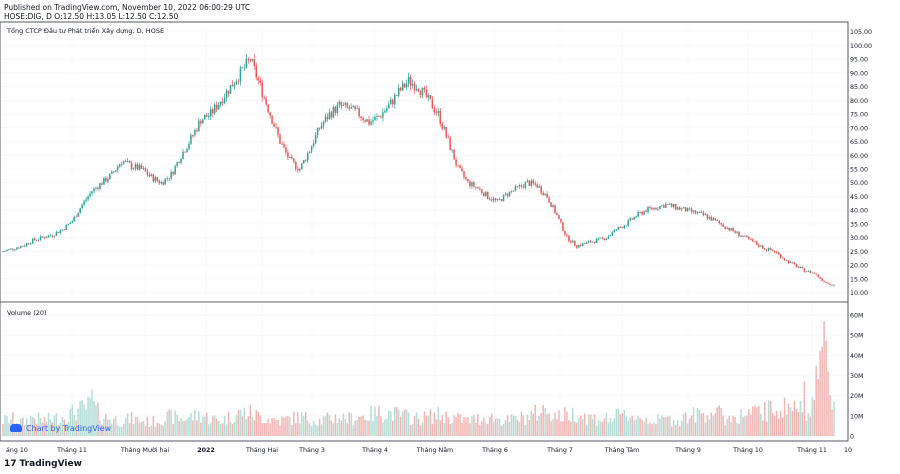 The width and height of the screenshot is (900, 474). I want to click on time-tick-label: Tháng 6, so click(494, 450).